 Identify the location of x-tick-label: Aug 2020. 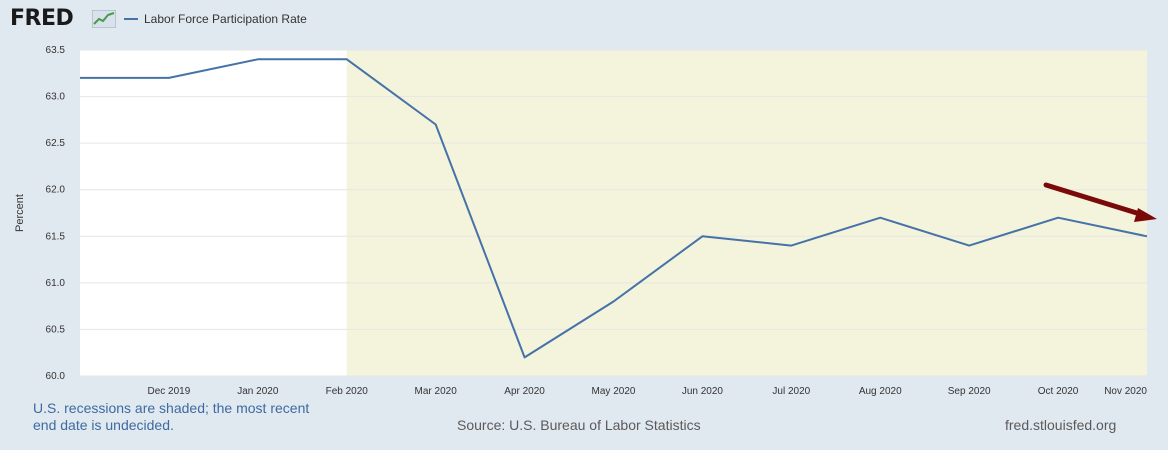
(880, 391).